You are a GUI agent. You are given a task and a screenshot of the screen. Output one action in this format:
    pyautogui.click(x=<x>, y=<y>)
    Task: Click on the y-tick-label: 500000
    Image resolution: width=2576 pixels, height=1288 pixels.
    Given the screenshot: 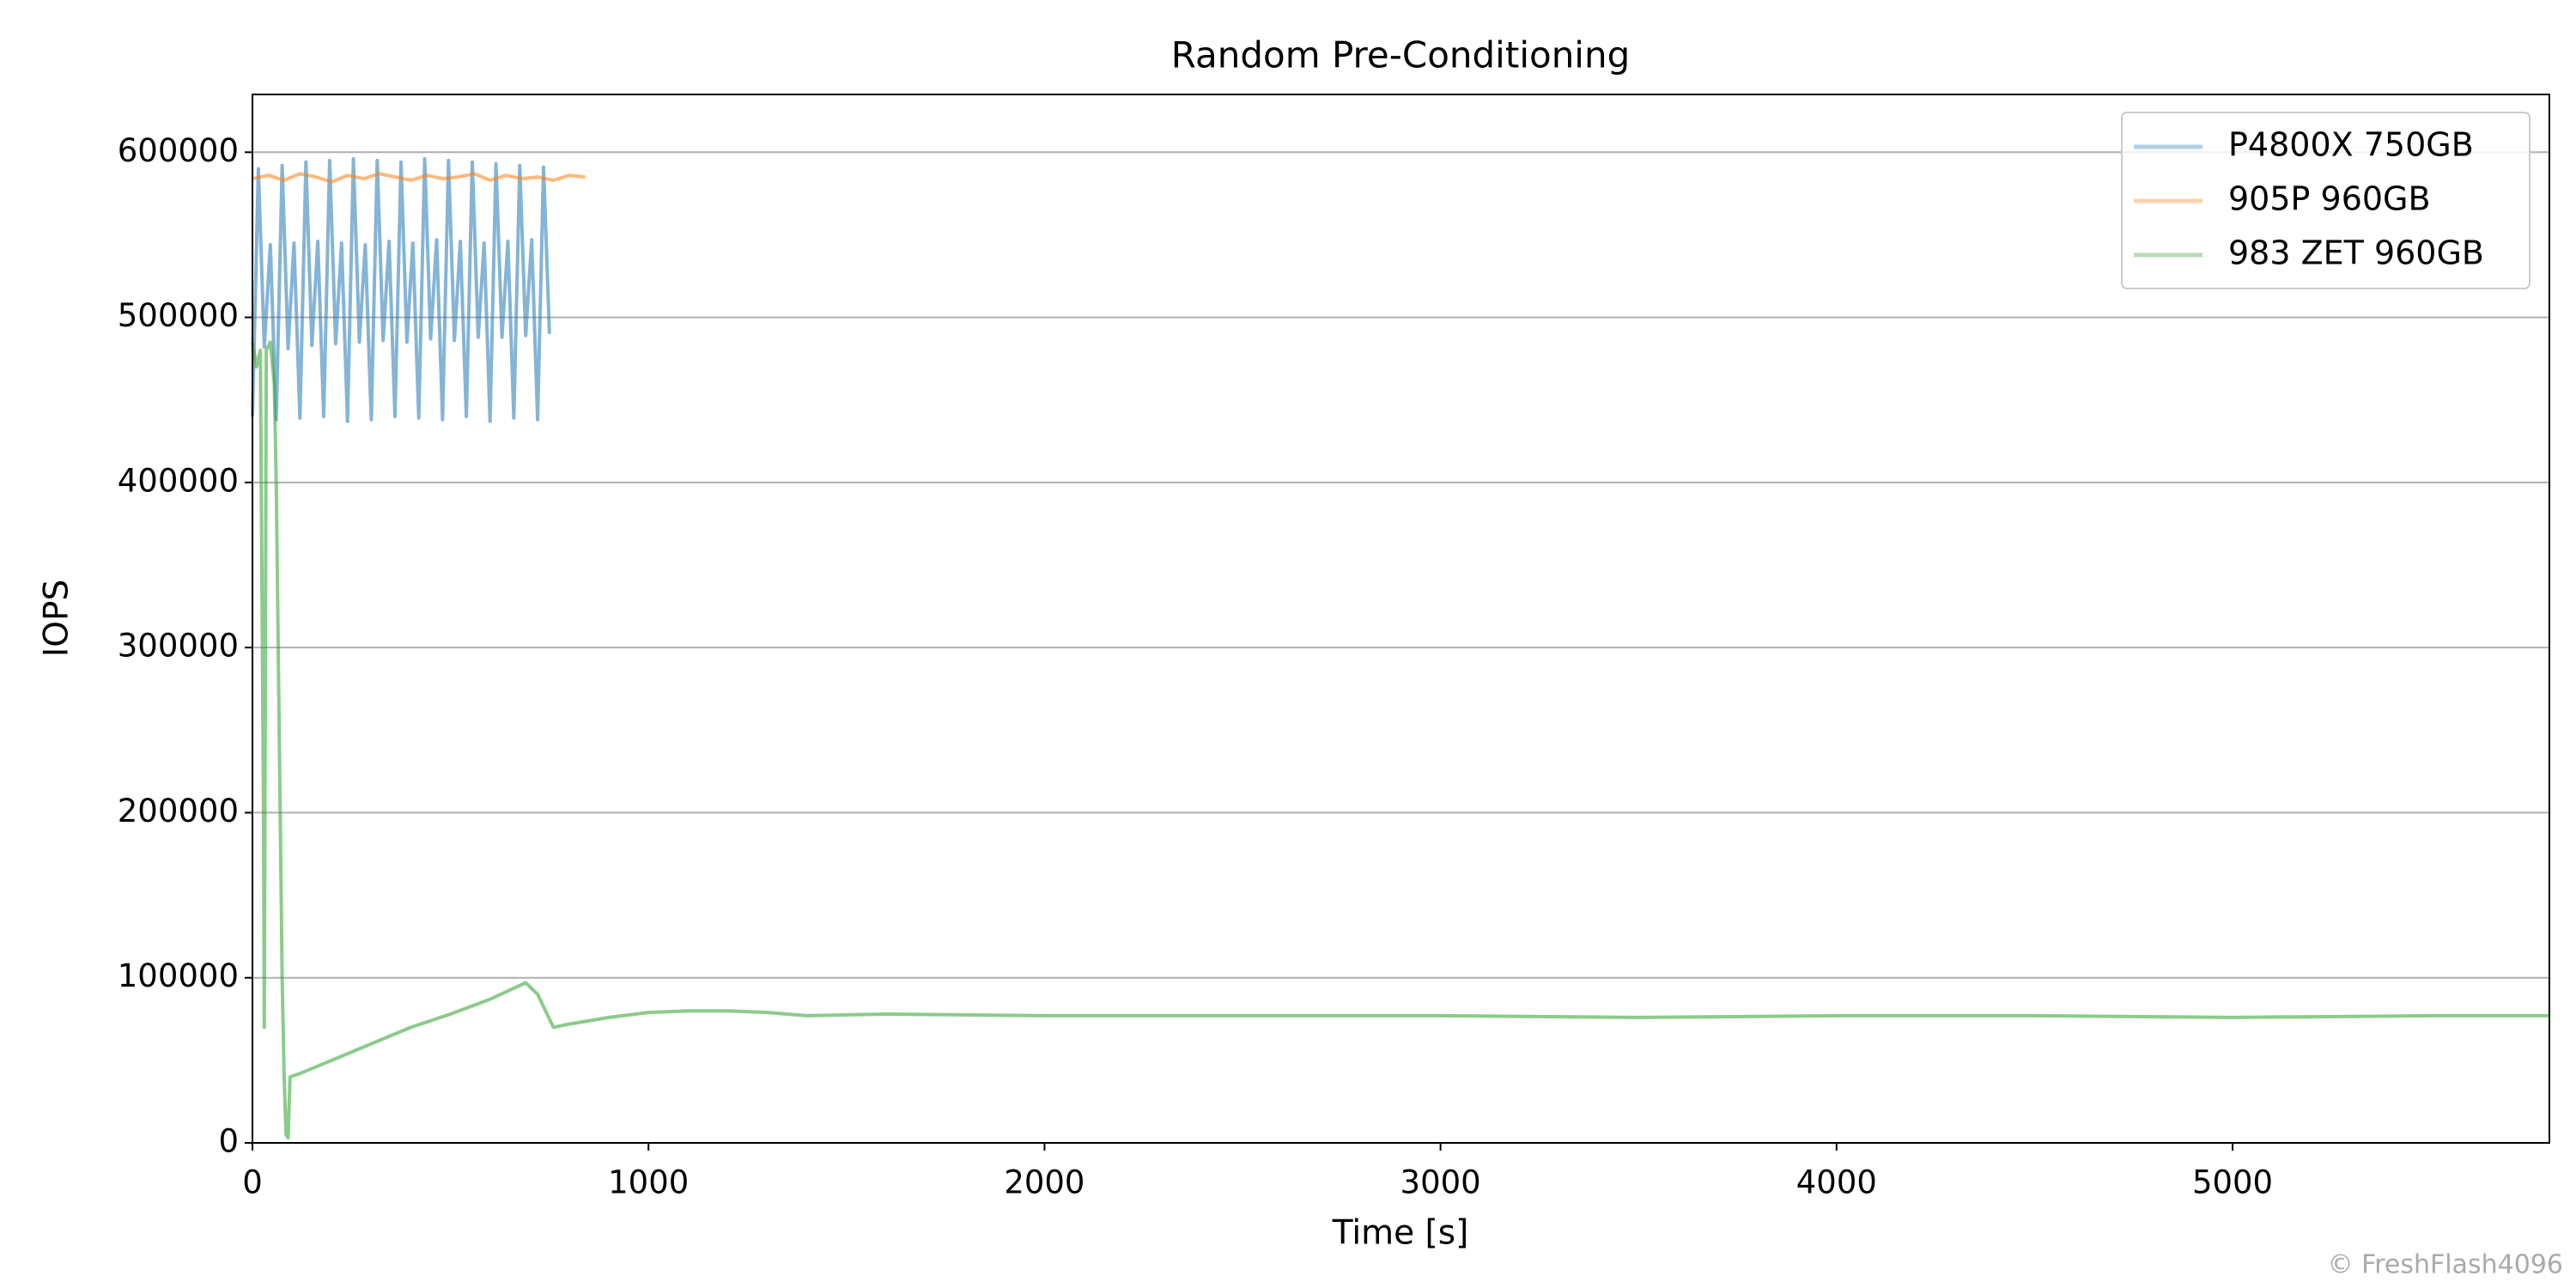 What is the action you would take?
    pyautogui.click(x=178, y=315)
    